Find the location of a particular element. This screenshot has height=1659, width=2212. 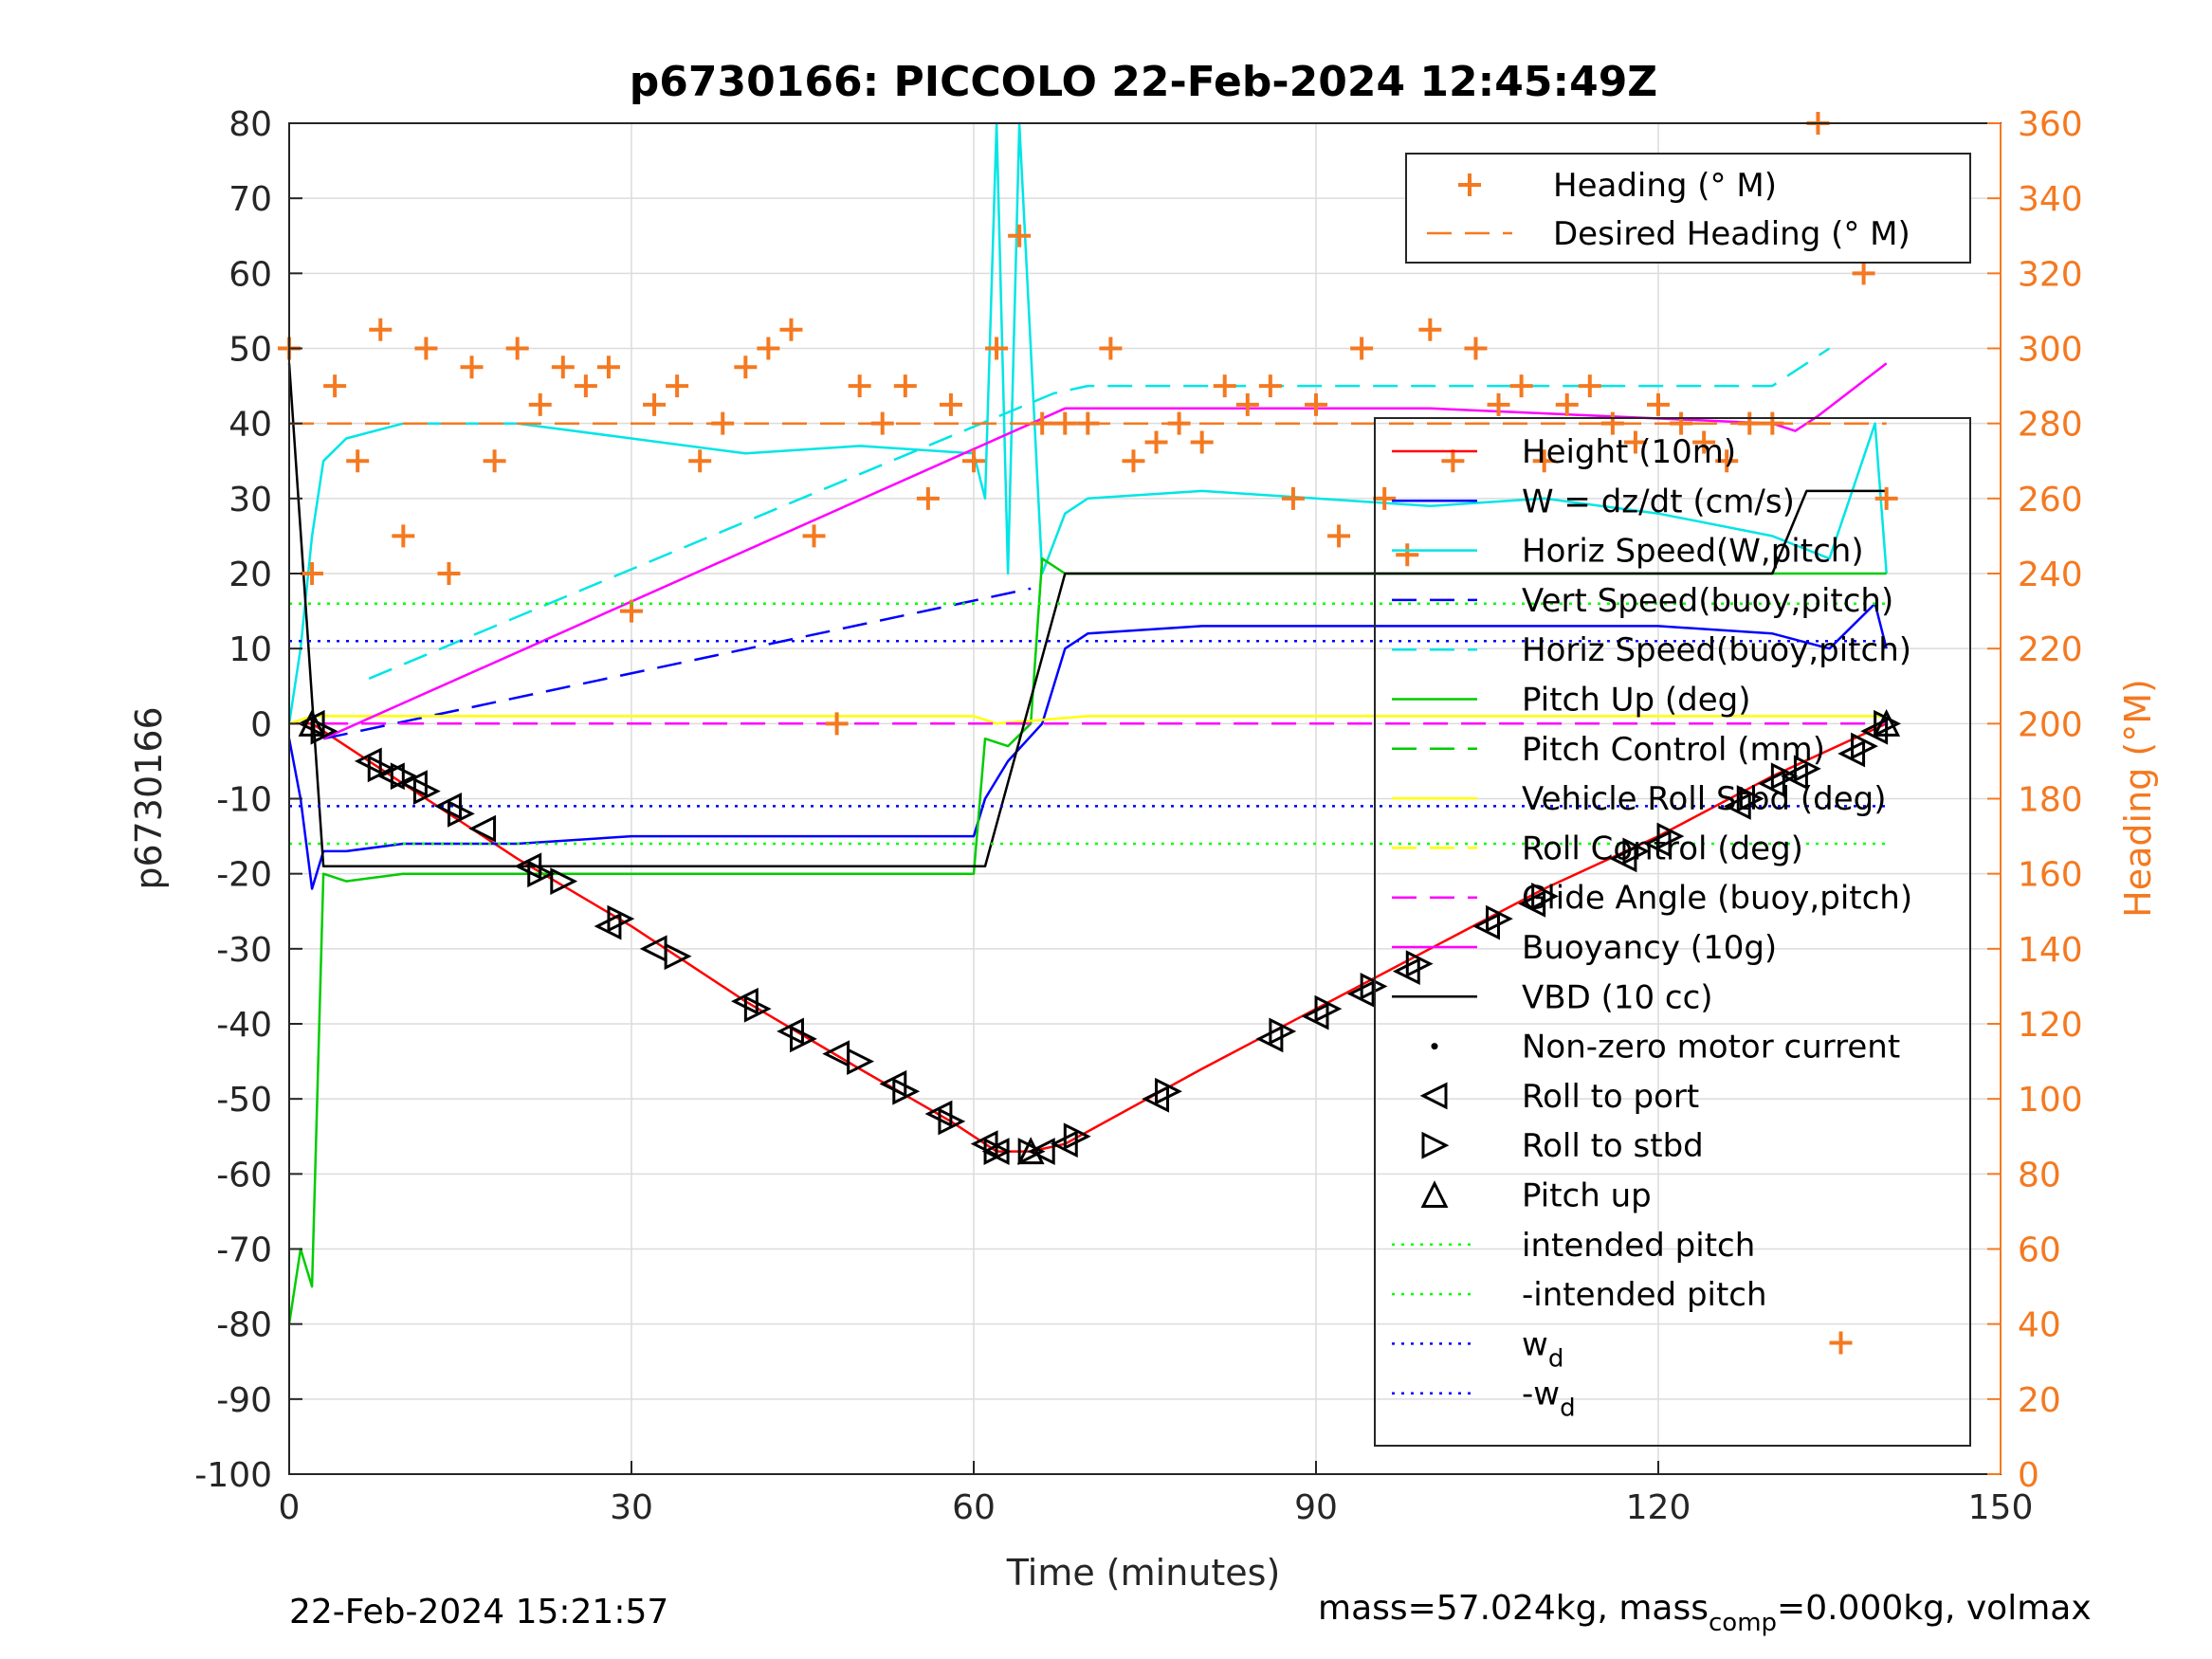

legend-main-label: Pitch up is located at coordinates (1587, 1196).